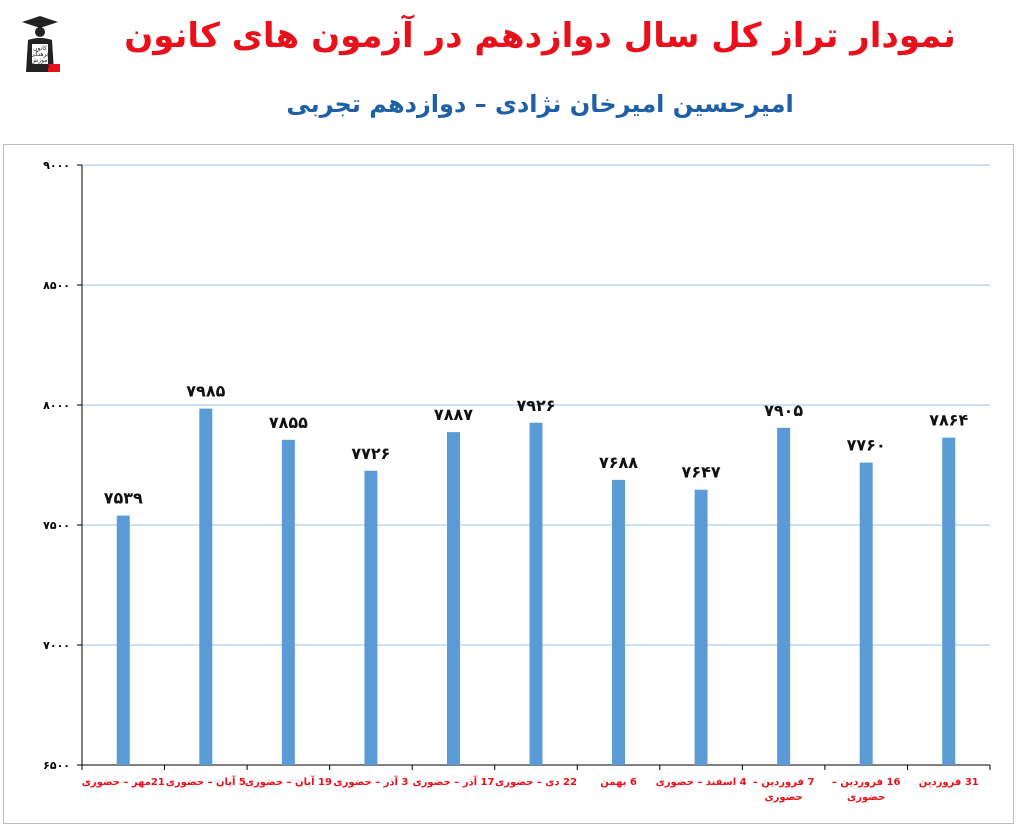 This screenshot has height=840, width=1022. I want to click on x-tick-label: 3 آذر – حضوری, so click(370, 781).